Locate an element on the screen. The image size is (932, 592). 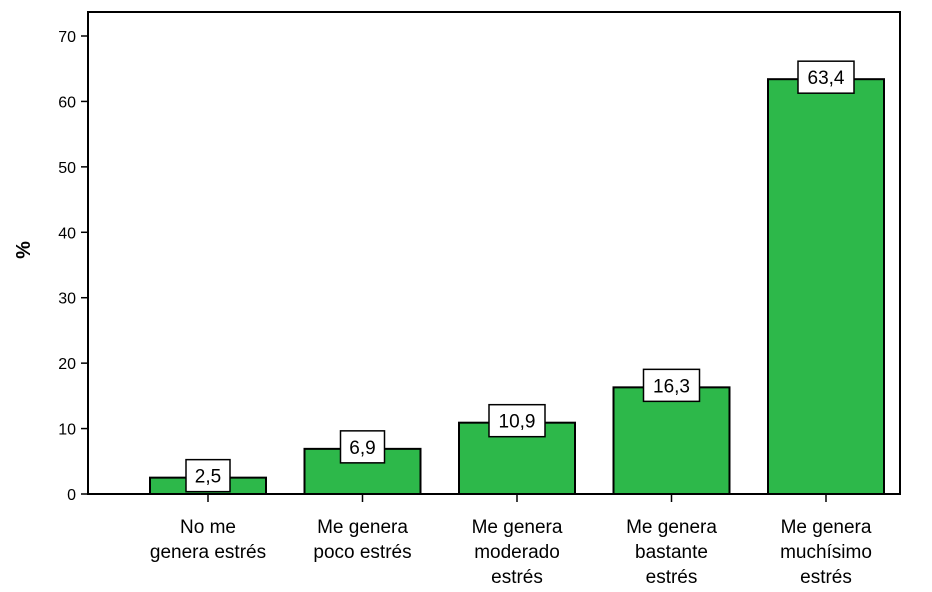
x-category-label: bastante is located at coordinates (671, 552).